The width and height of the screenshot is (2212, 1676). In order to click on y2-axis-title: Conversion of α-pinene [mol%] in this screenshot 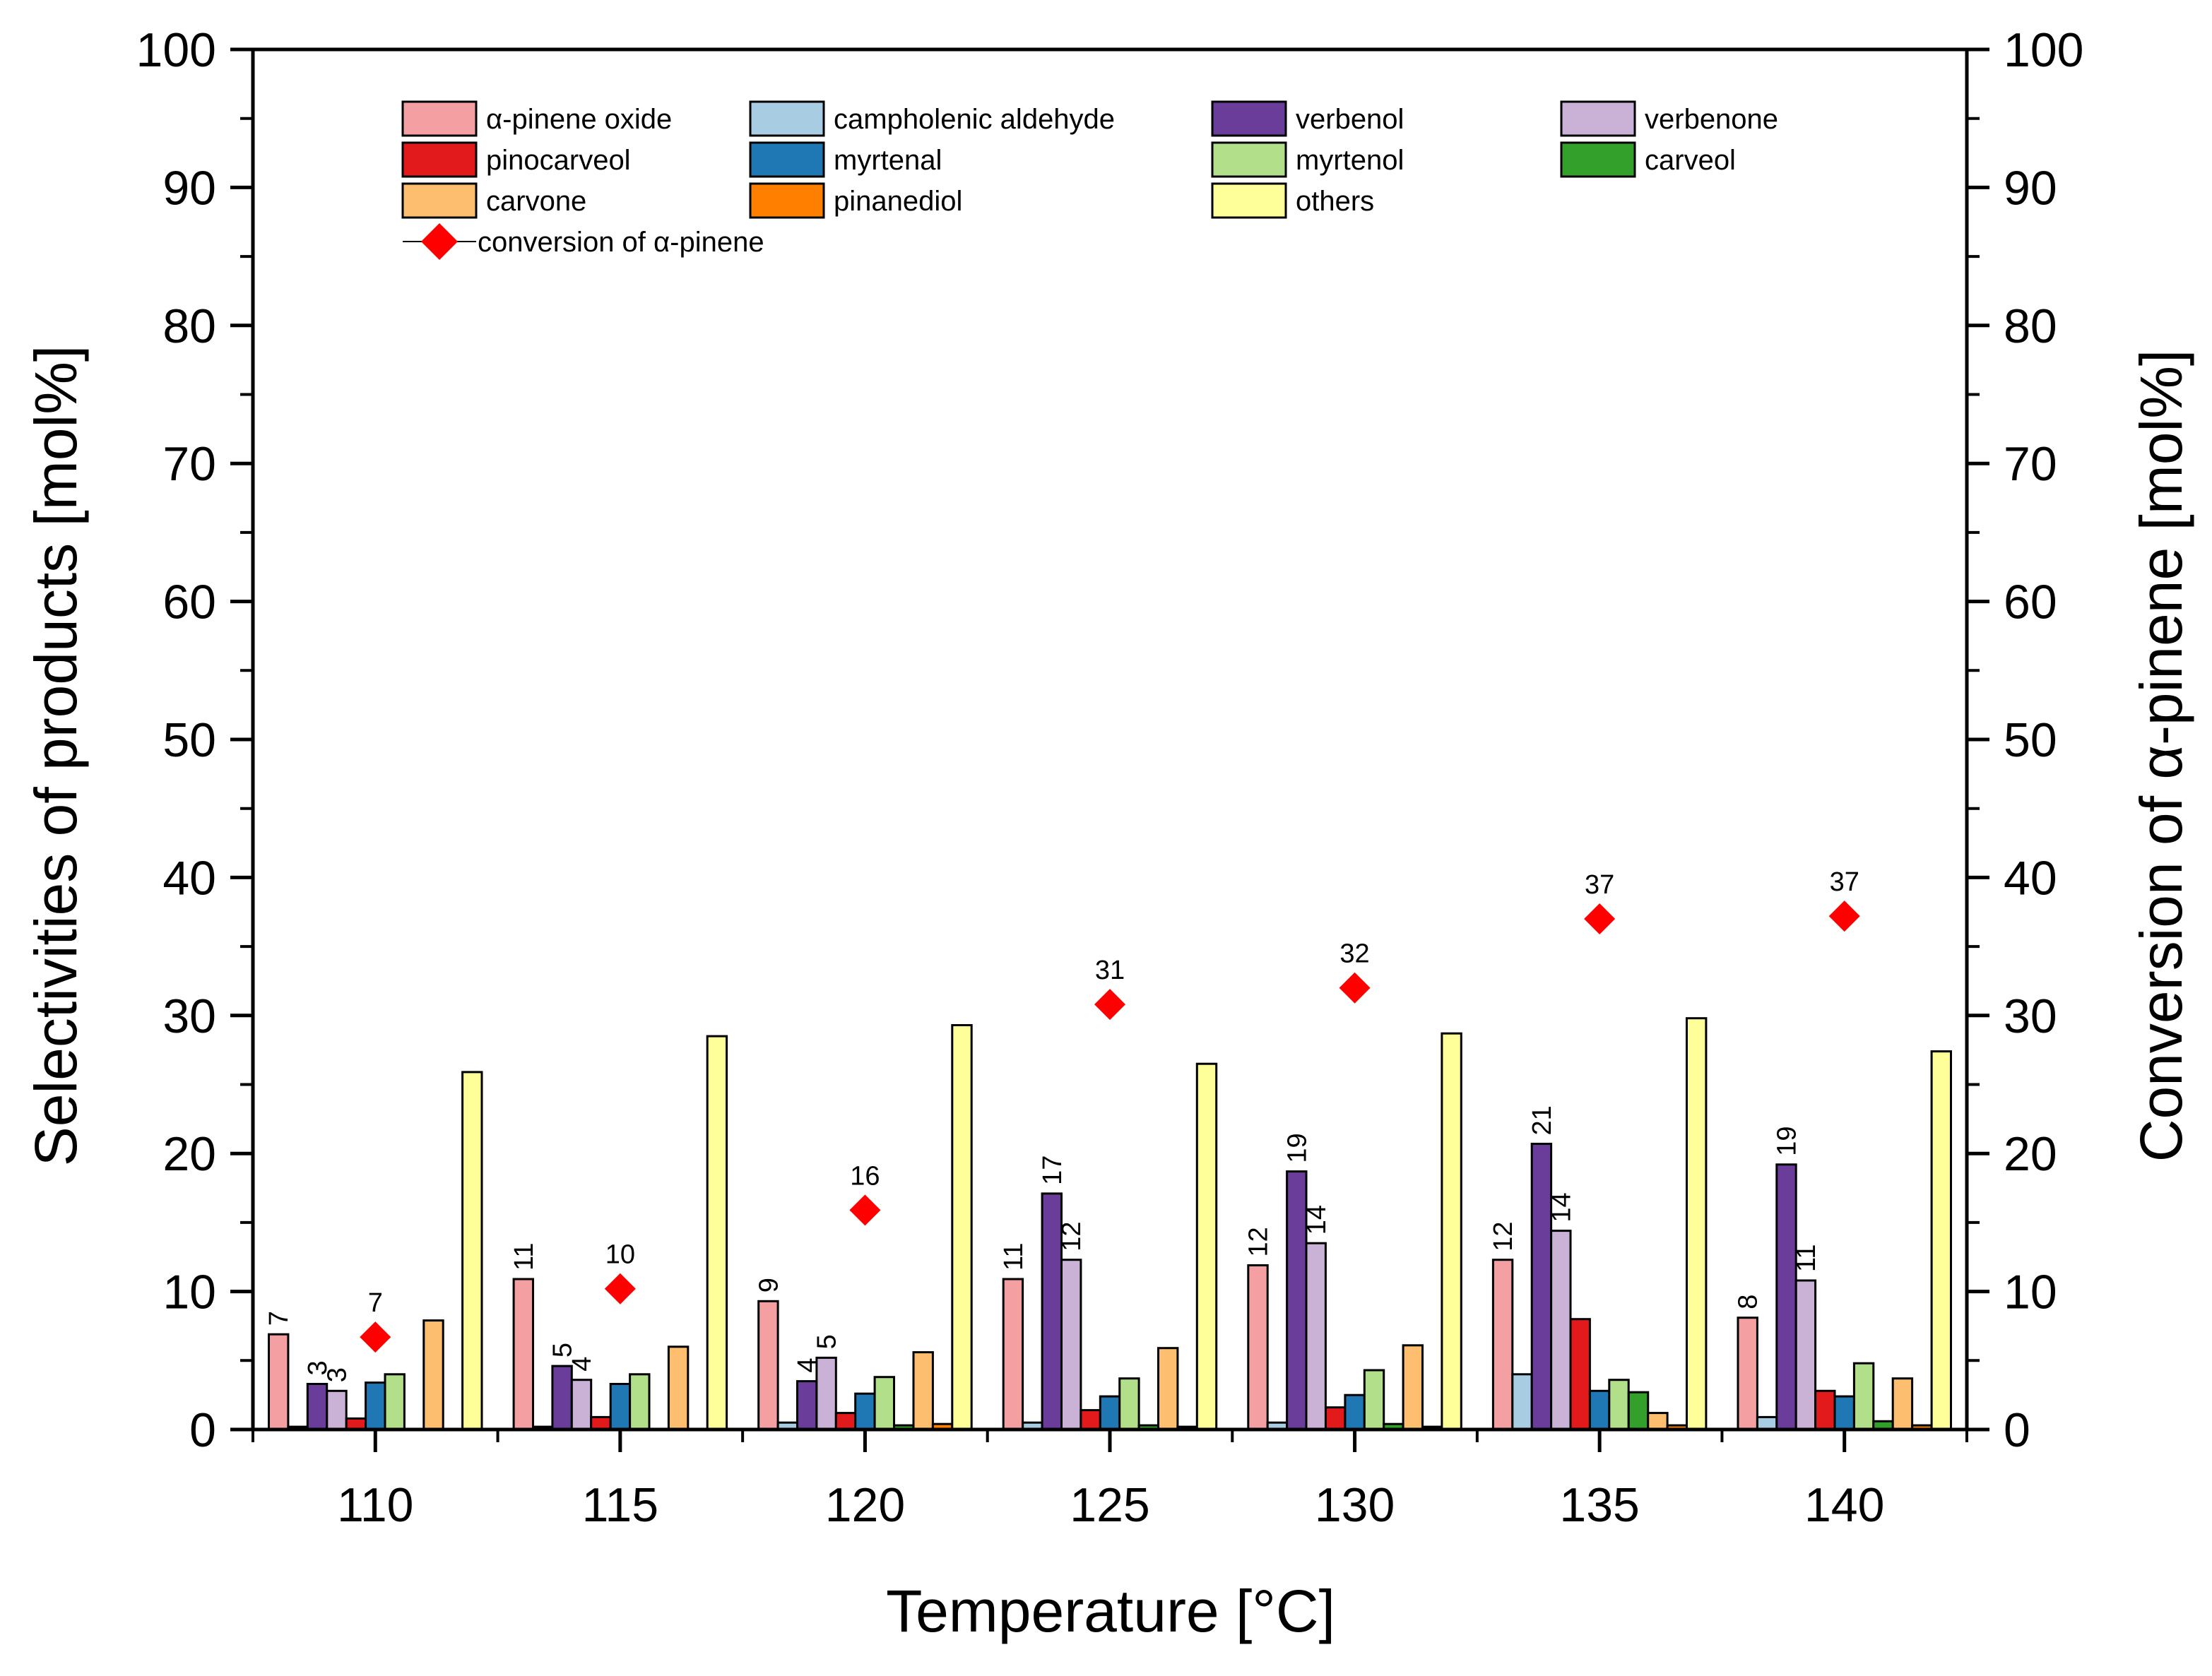, I will do `click(2161, 756)`.